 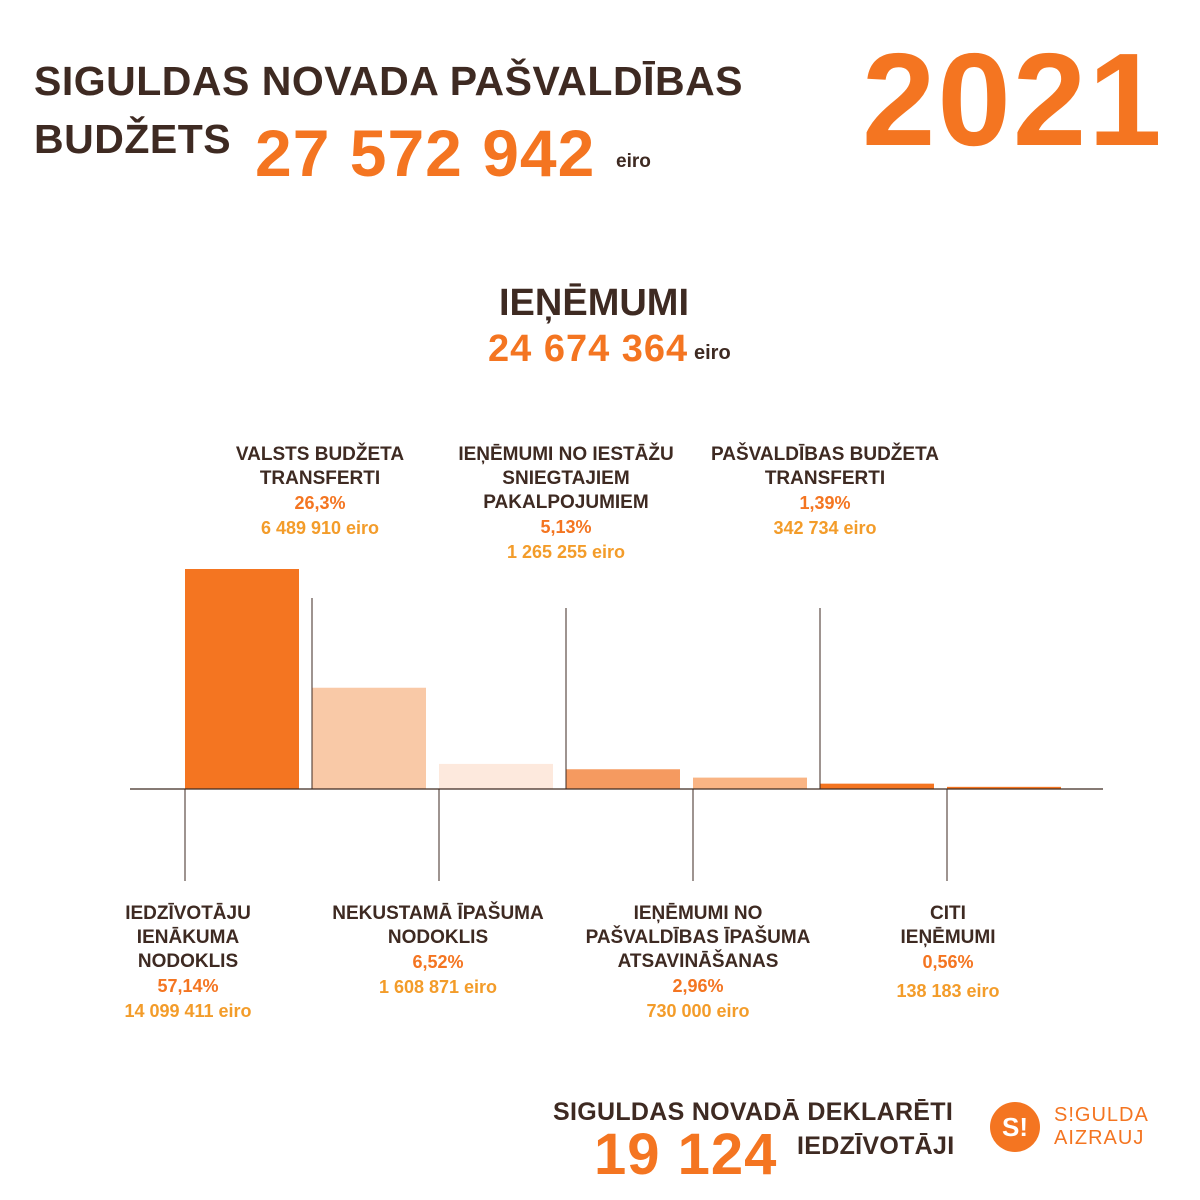 What do you see at coordinates (686, 1154) in the screenshot?
I see `residents-count: 19 124` at bounding box center [686, 1154].